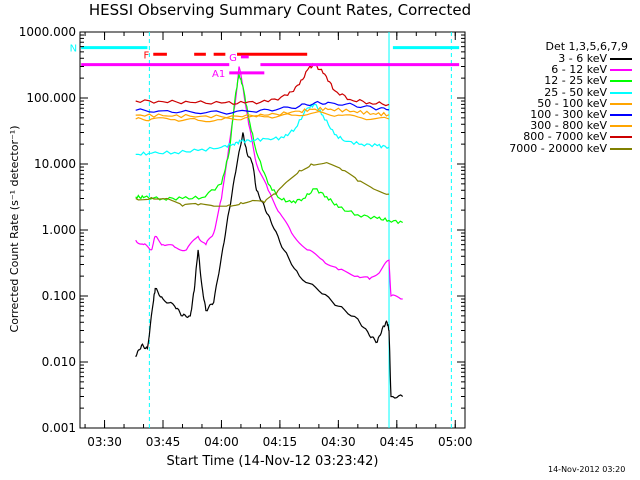  I want to click on legend-entry: 50 - 100 keV, so click(558, 103).